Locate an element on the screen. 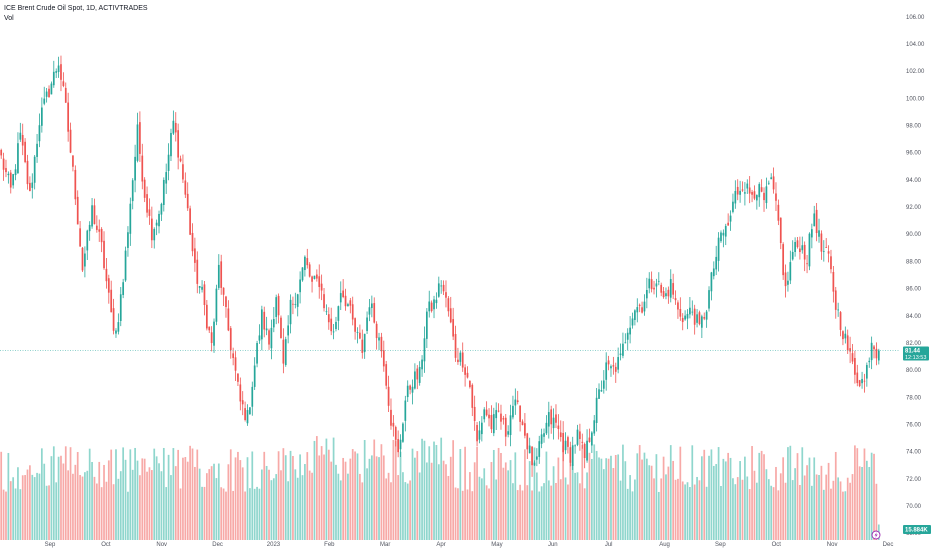  x-tick-label: Sep is located at coordinates (720, 545).